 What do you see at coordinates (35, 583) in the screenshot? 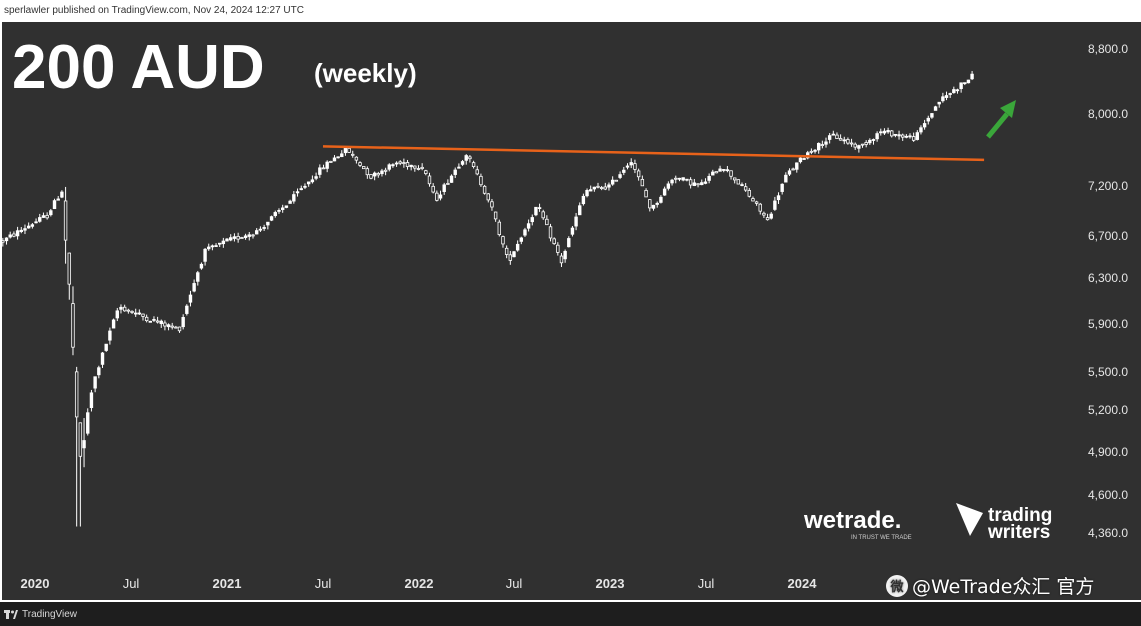
I see `x-tick-label: 2020` at bounding box center [35, 583].